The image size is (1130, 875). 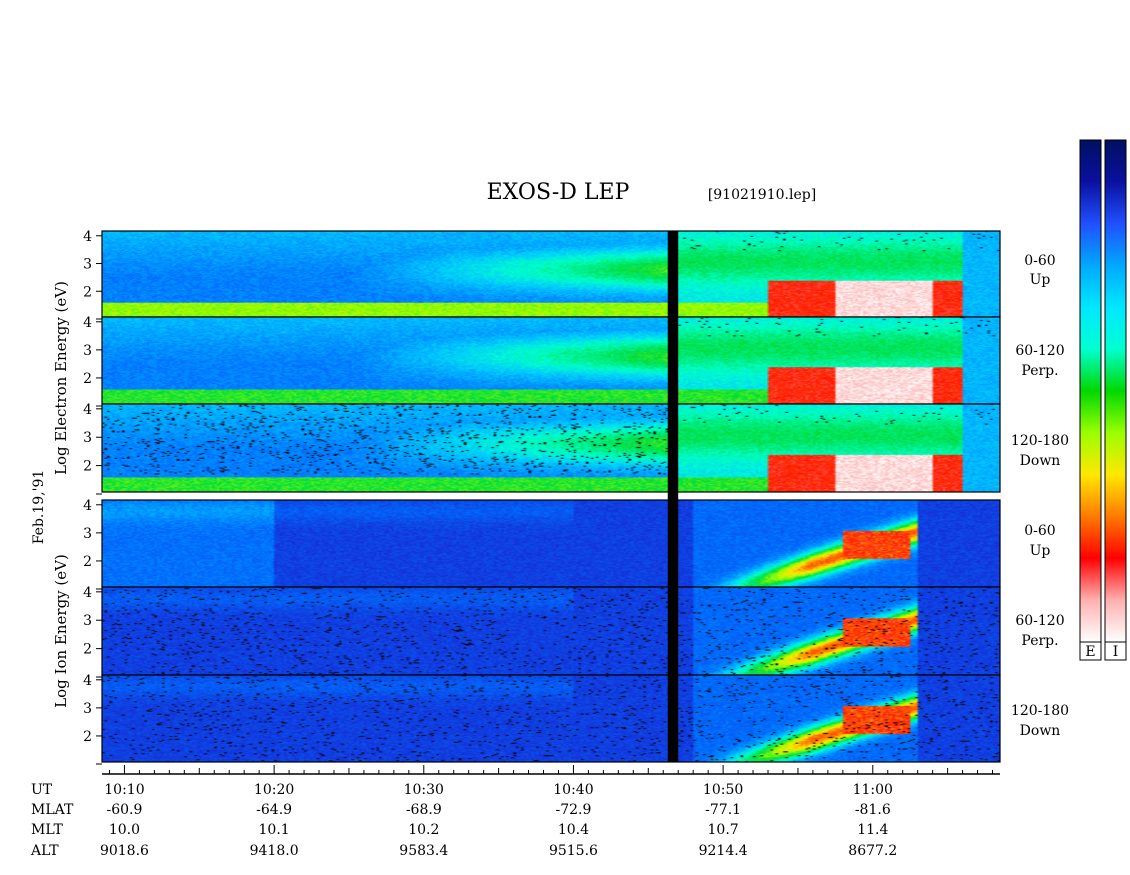 I want to click on ion-axis-label: Log Ion Energy (eV), so click(x=61, y=631).